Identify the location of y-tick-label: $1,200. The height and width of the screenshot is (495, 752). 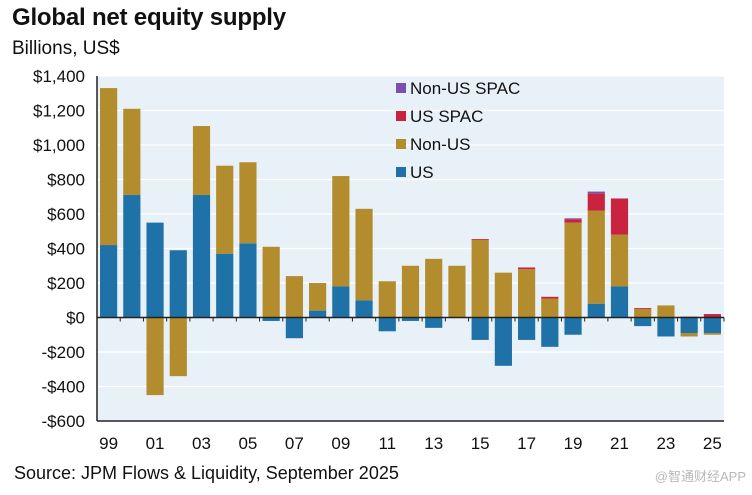
(59, 111).